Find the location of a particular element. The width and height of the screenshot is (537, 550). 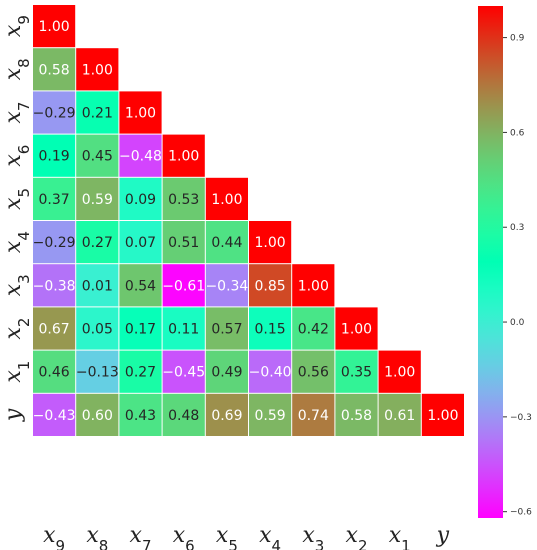

colorbar-gradient is located at coordinates (490, 262).